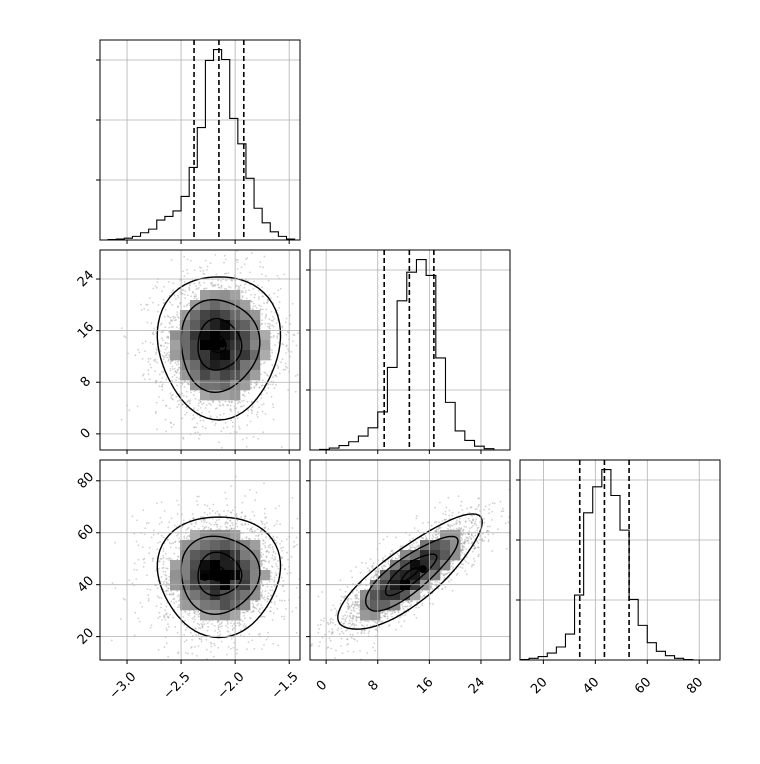  Describe the element at coordinates (408, 352) in the screenshot. I see `histogram-panel-p1` at that location.